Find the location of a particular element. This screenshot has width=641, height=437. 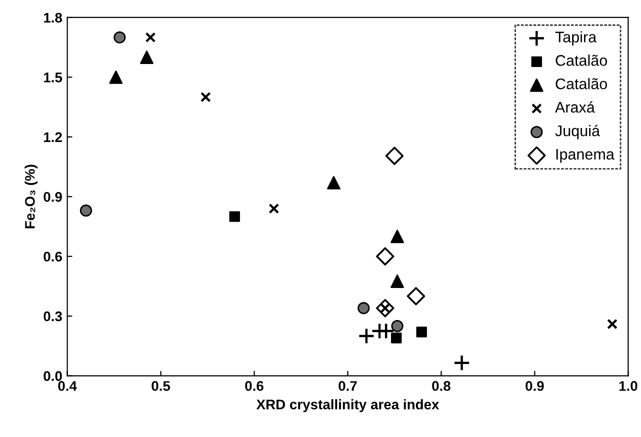

y-axis-title: Fe₂O₃ (%) is located at coordinates (31, 196).